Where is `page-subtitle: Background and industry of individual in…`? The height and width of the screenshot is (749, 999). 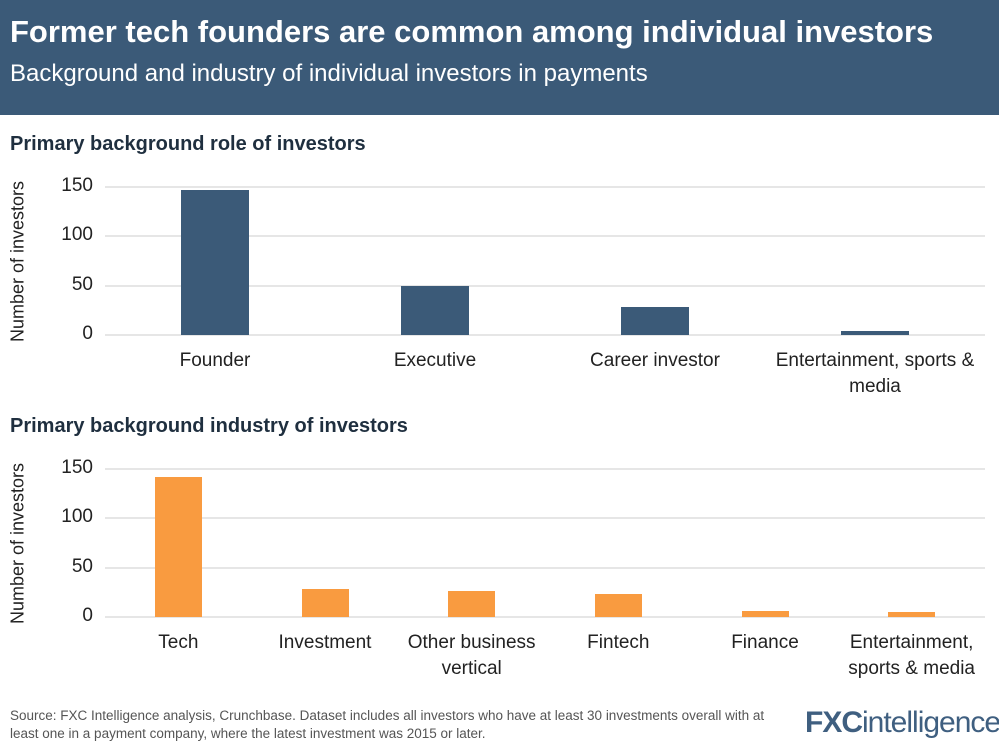
page-subtitle: Background and industry of individual in… is located at coordinates (329, 73).